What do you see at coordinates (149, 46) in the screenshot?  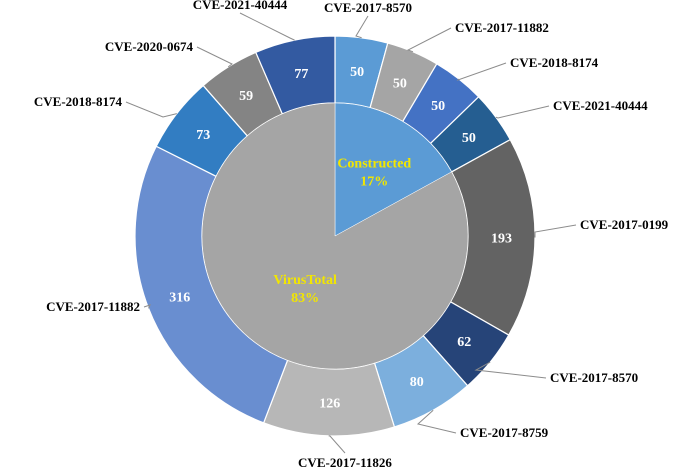 I see `outer-slice-label: CVE-2020-0674` at bounding box center [149, 46].